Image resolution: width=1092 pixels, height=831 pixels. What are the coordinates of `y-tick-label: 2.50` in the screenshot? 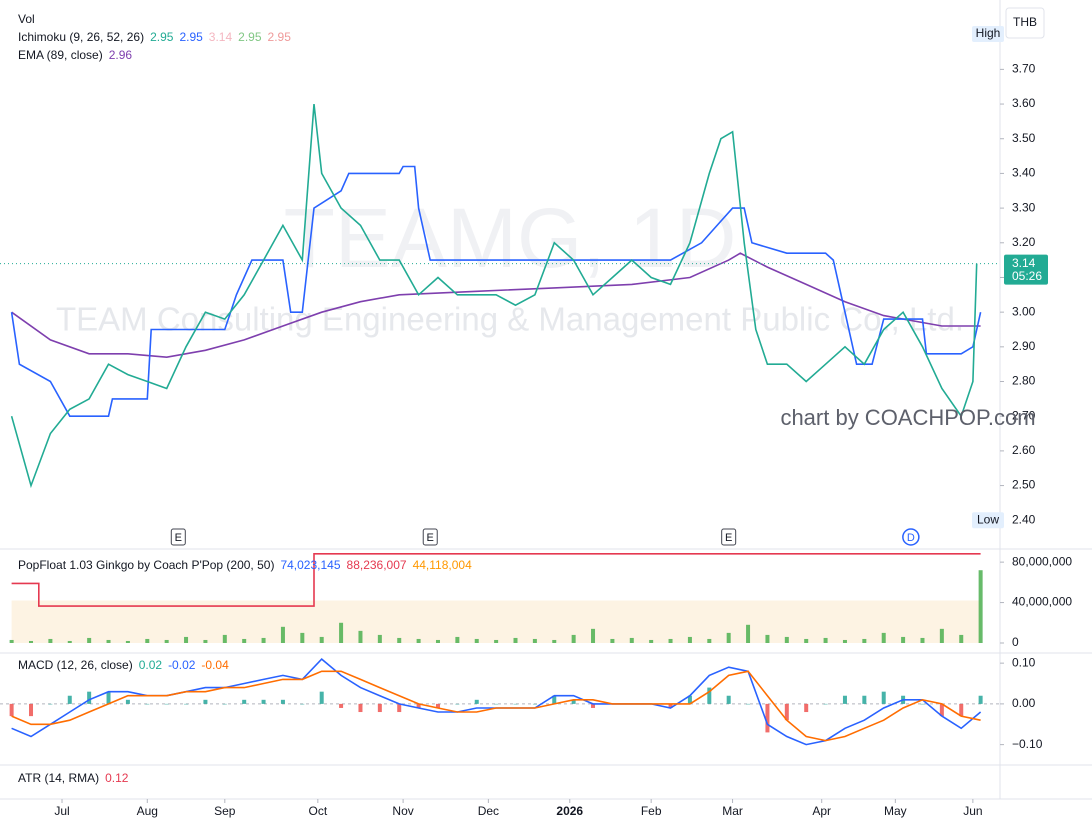 It's located at (1024, 485).